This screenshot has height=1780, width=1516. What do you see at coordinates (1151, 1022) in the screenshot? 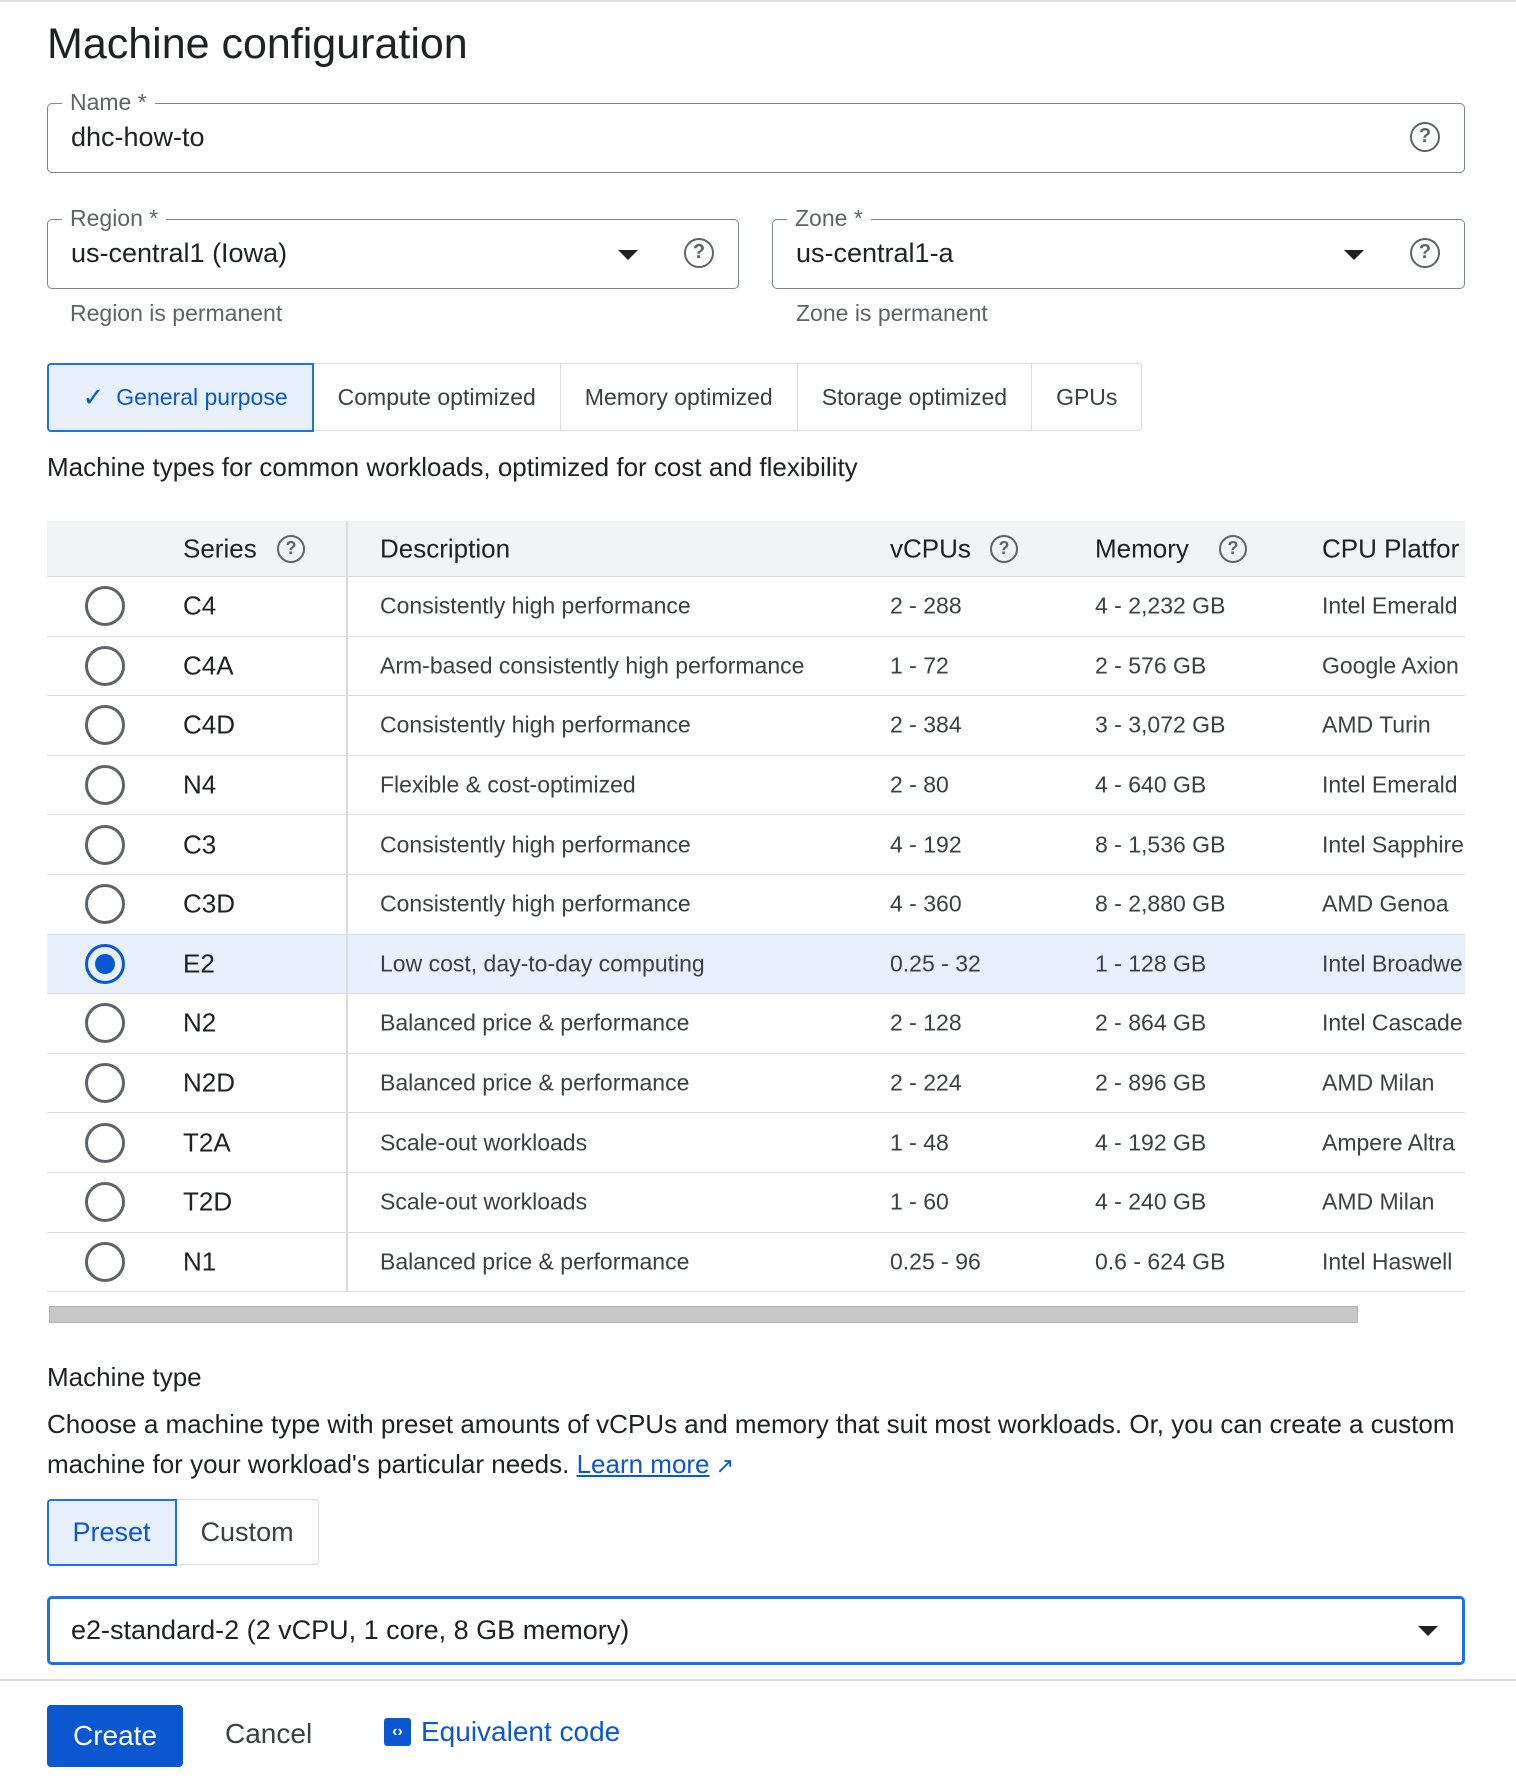
I see `memory-cell: 2 - 864 GB` at bounding box center [1151, 1022].